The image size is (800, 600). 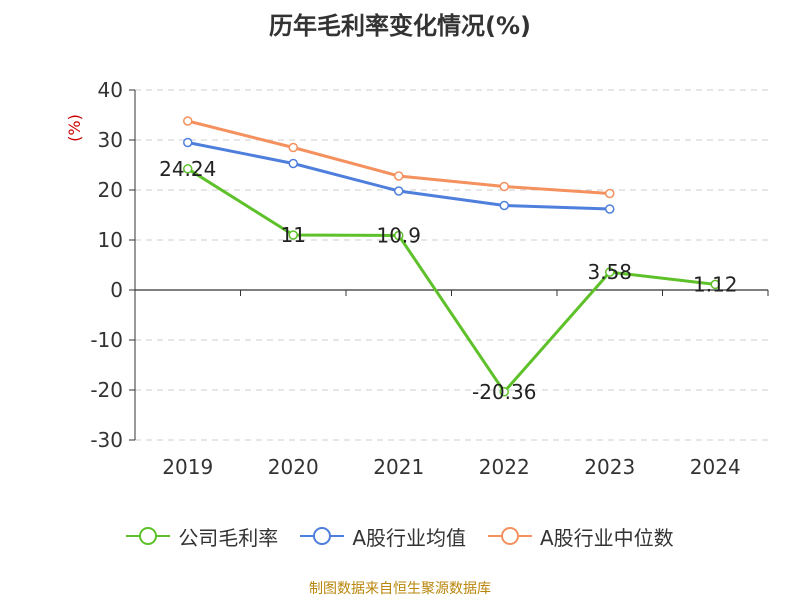 I want to click on legend-item: 公司毛利率, so click(x=202, y=536).